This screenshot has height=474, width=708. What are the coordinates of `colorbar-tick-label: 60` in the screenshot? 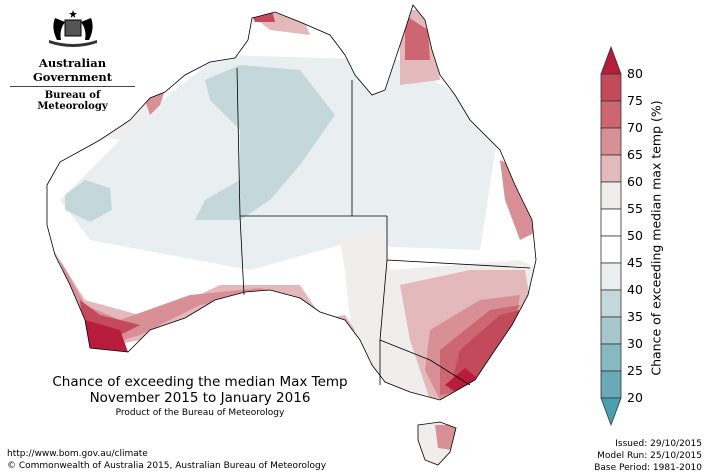 It's located at (635, 181).